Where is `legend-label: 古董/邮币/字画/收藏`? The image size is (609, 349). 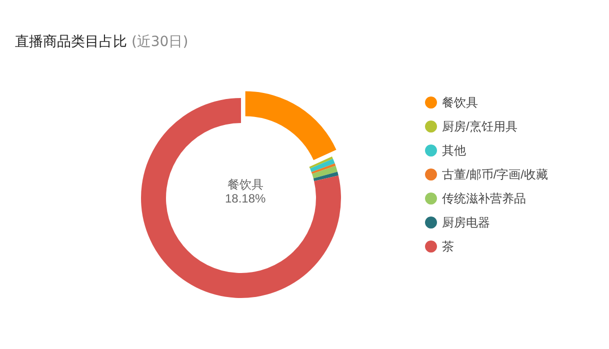
legend-label: 古董/邮币/字画/收藏 is located at coordinates (495, 175).